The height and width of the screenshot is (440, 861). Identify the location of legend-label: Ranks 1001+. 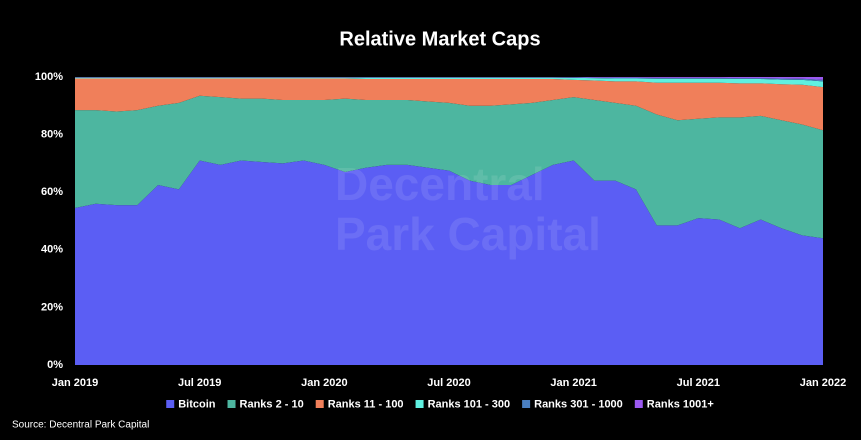
(680, 404).